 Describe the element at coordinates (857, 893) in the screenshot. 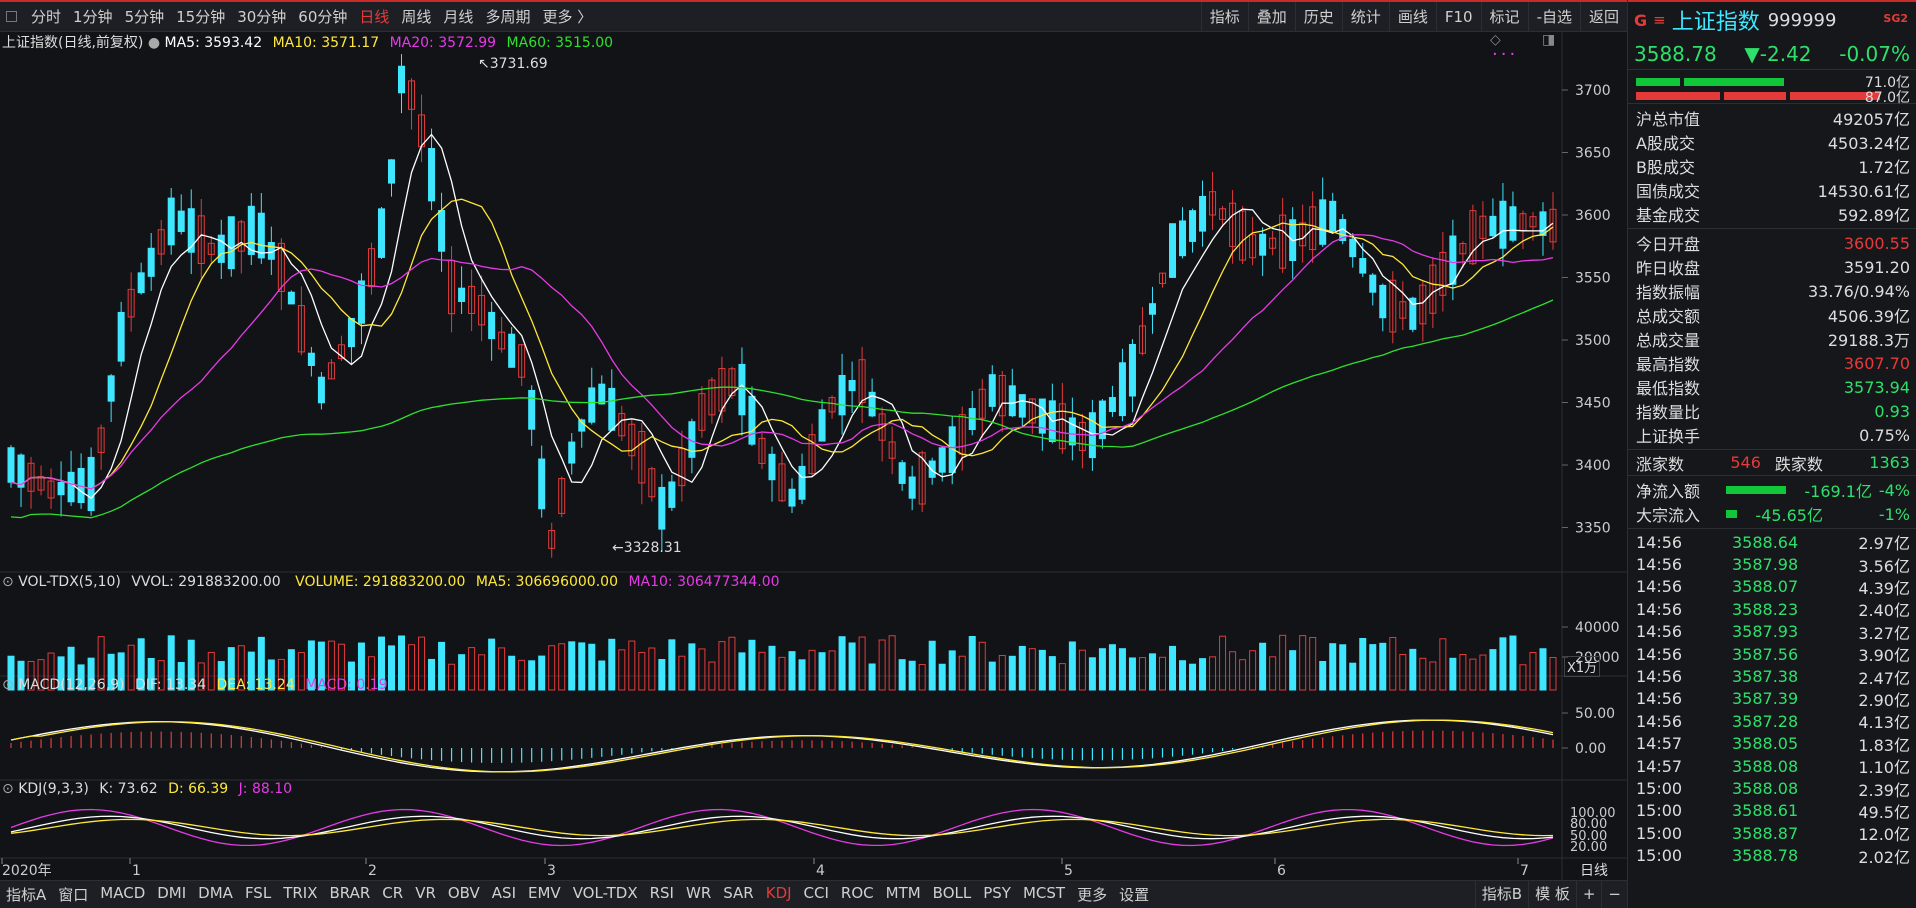

I see `indicator-tab-19: ROC` at that location.